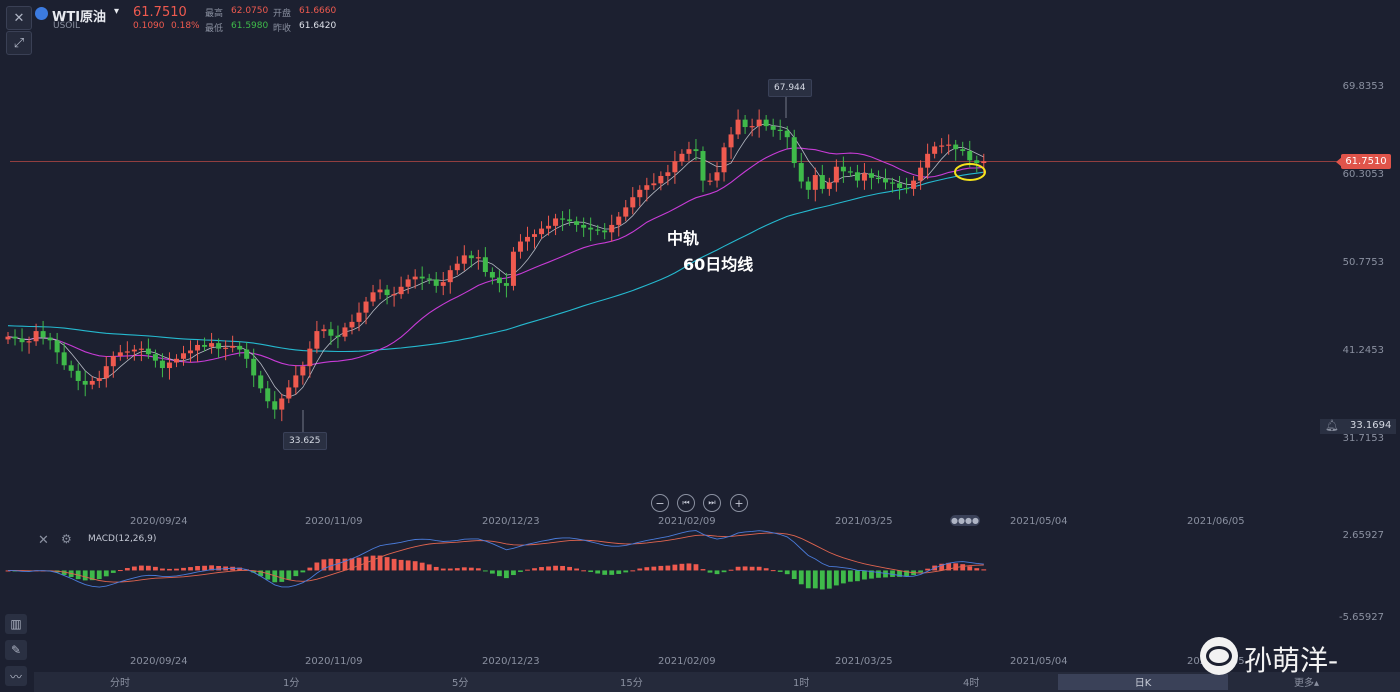 The image size is (1400, 692). Describe the element at coordinates (16, 624) in the screenshot. I see `indicators-tool-button: ▥` at that location.